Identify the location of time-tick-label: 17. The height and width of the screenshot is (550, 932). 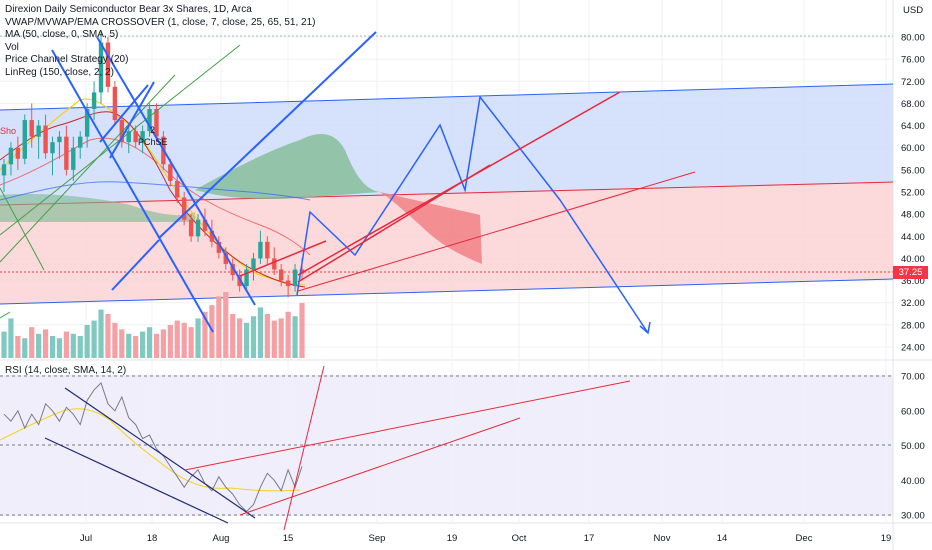
(589, 538).